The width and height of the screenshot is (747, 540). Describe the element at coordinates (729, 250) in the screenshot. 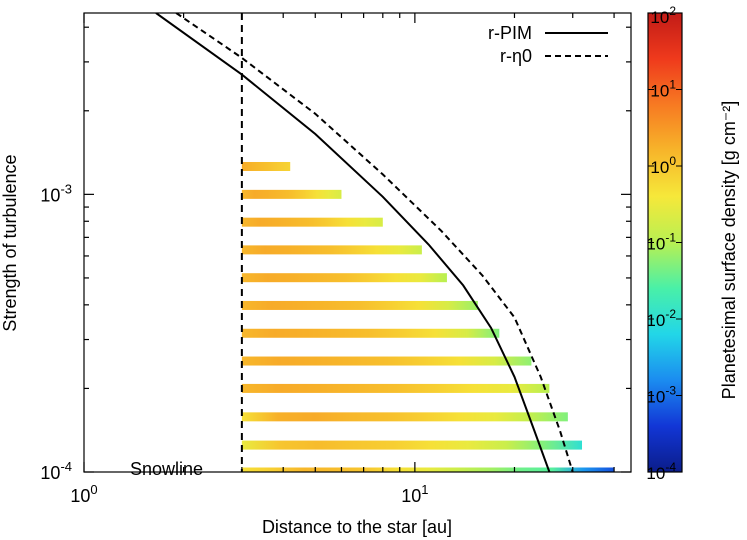

I see `colorbar-label: Planetesimal surface density [g cm⁻²]` at that location.